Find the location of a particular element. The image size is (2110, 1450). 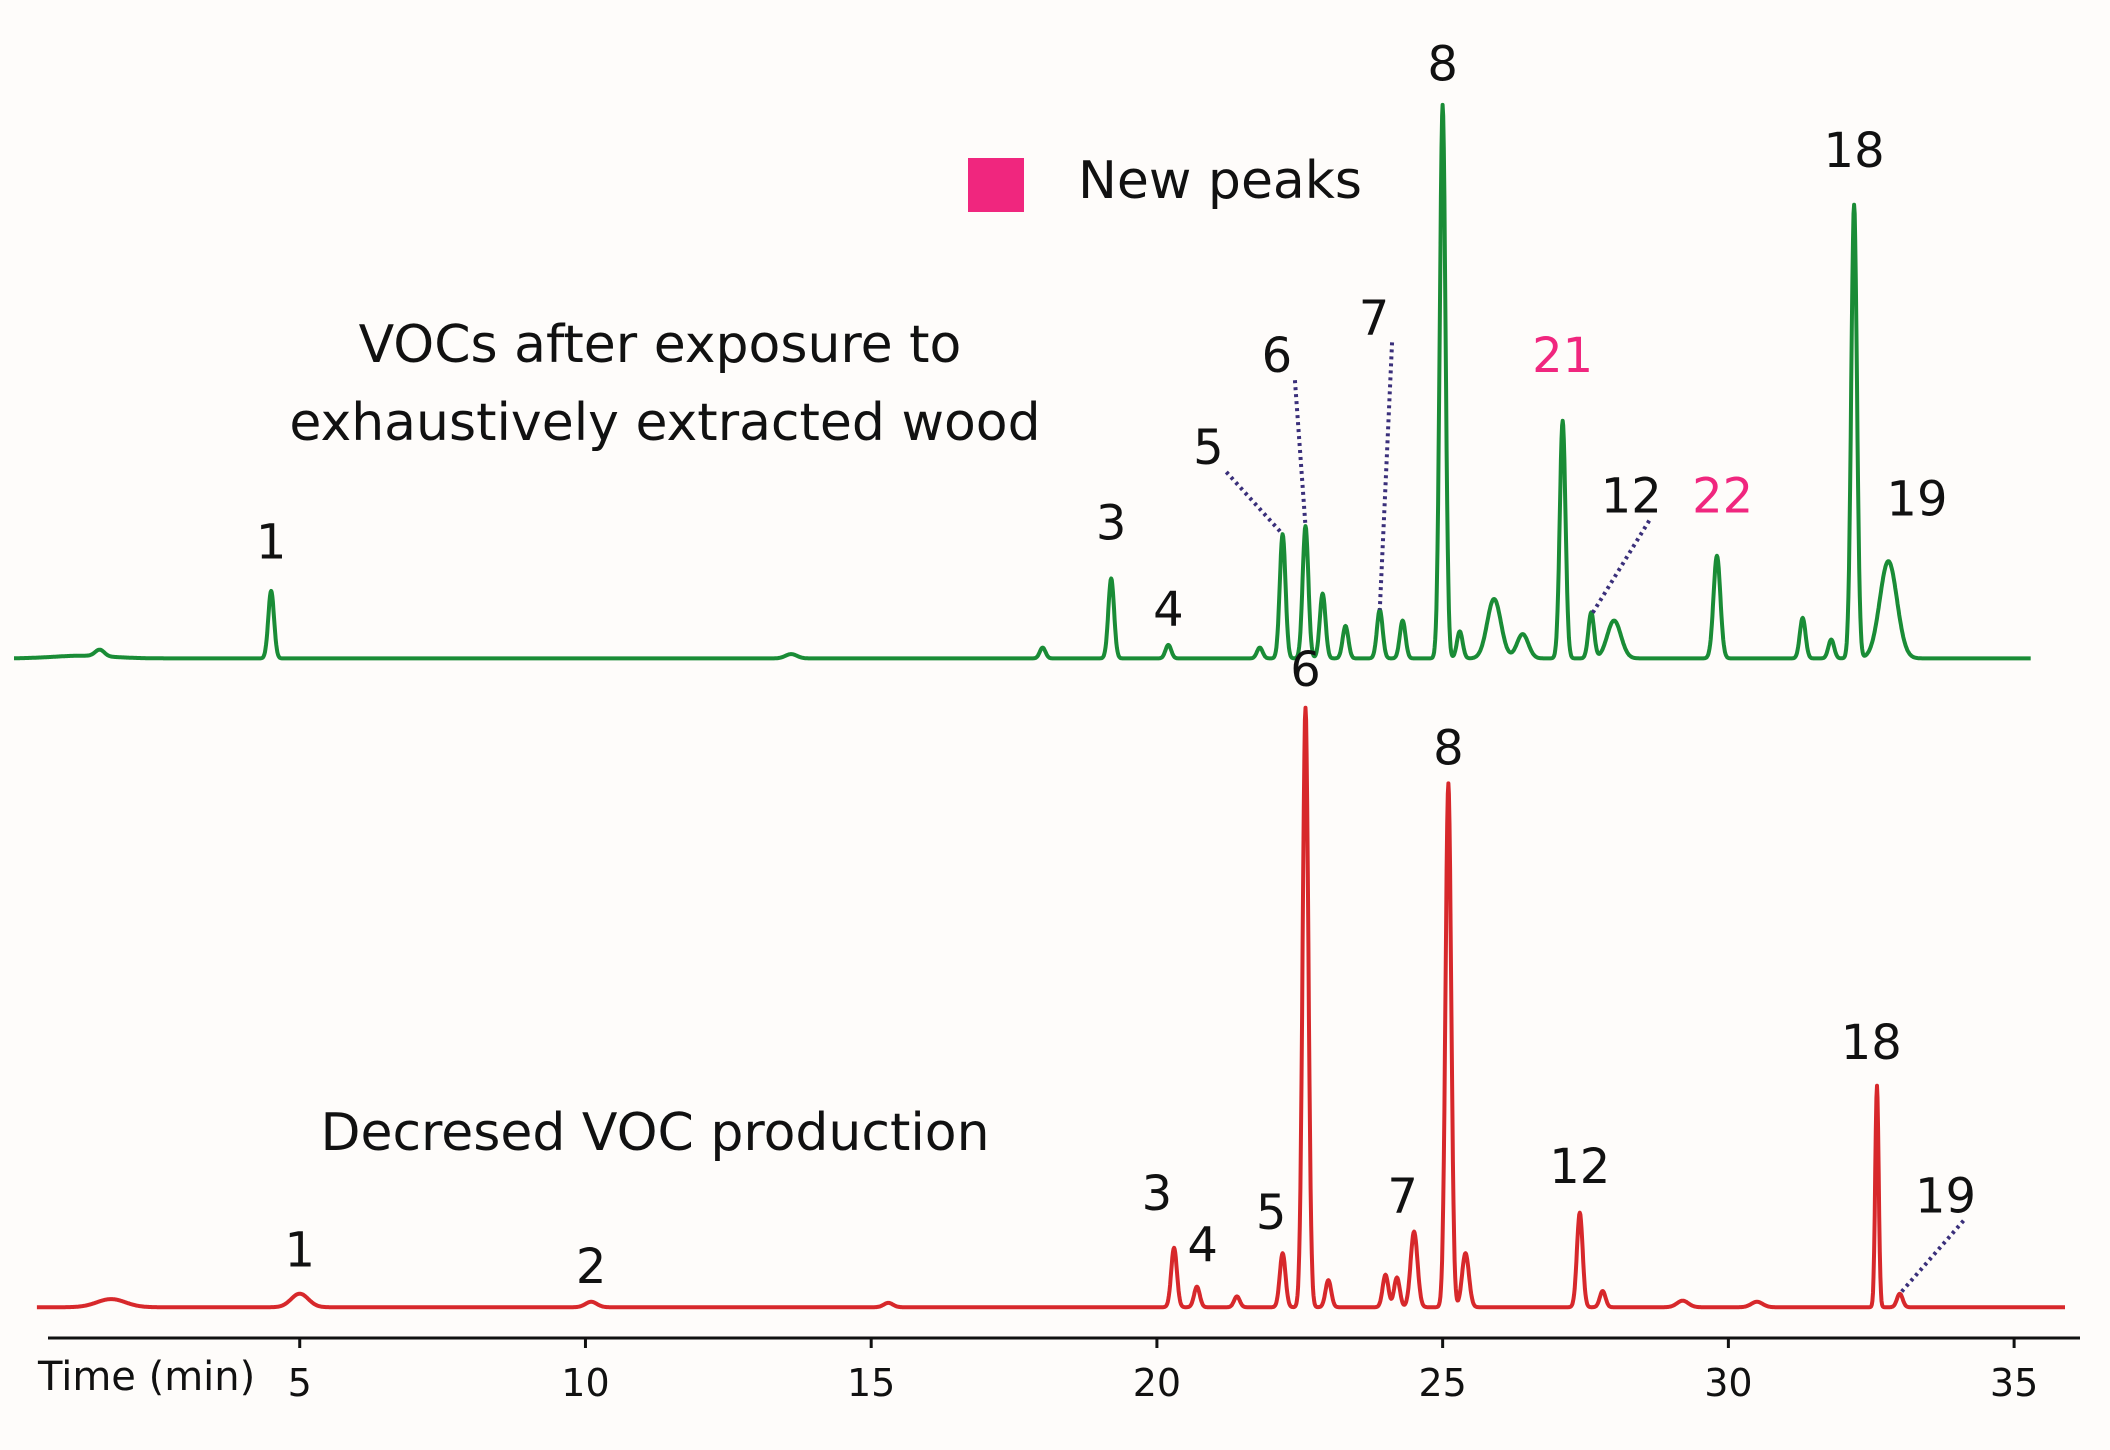

bottom-peak-label-3: 3 is located at coordinates (1157, 1194).